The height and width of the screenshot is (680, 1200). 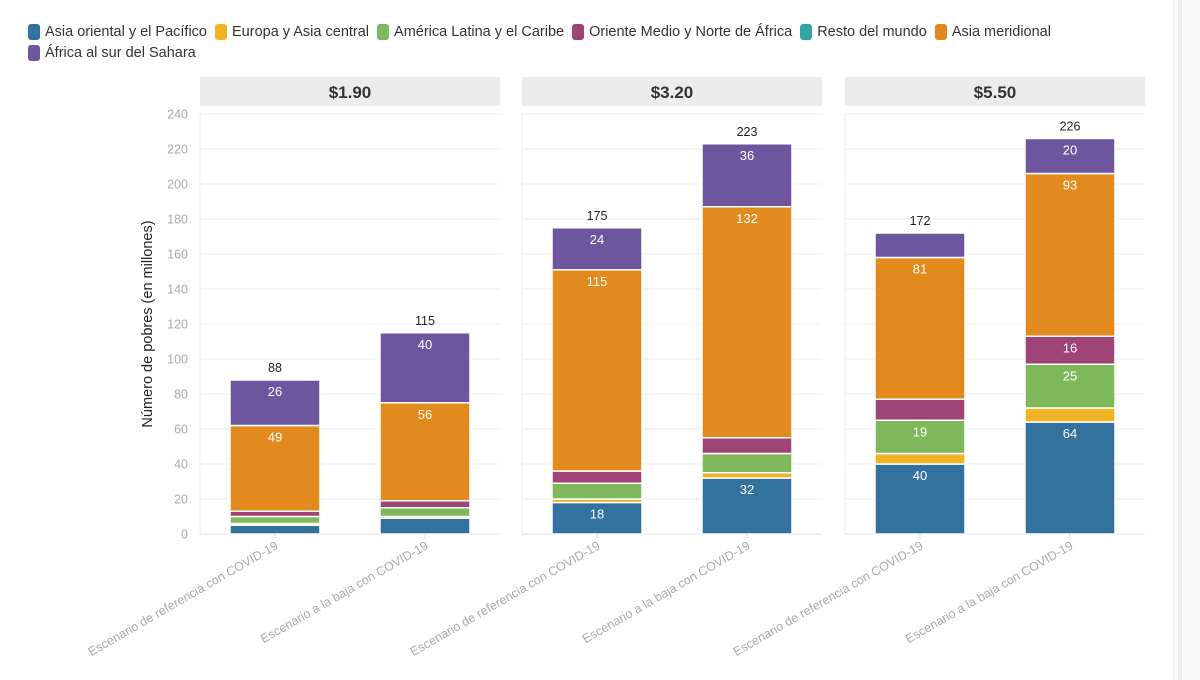 I want to click on y-tick-label: 140, so click(x=177, y=290).